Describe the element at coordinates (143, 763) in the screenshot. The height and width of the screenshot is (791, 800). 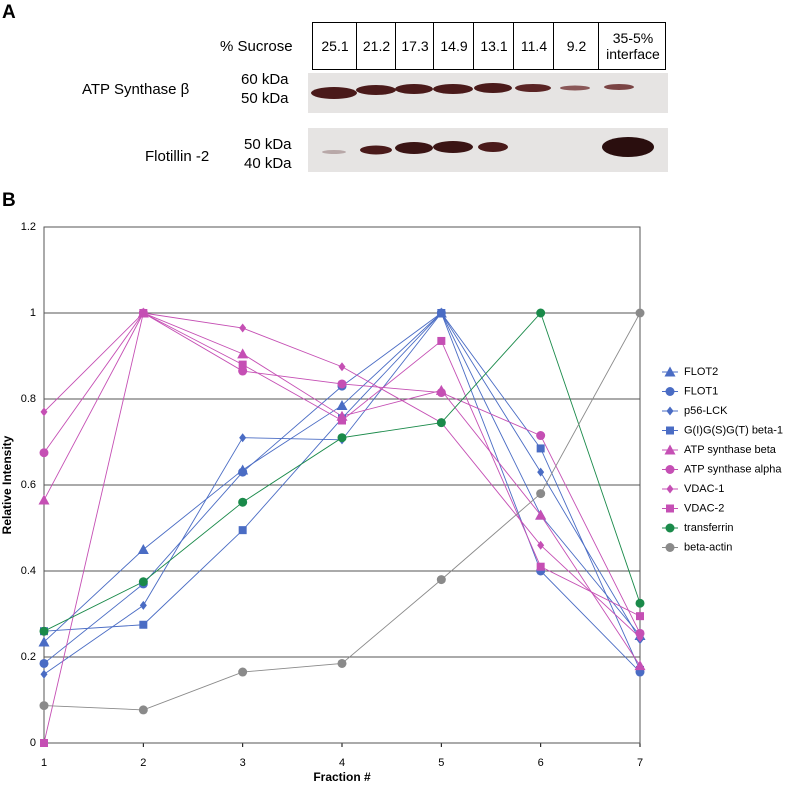
I see `x-tick-label: 2` at that location.